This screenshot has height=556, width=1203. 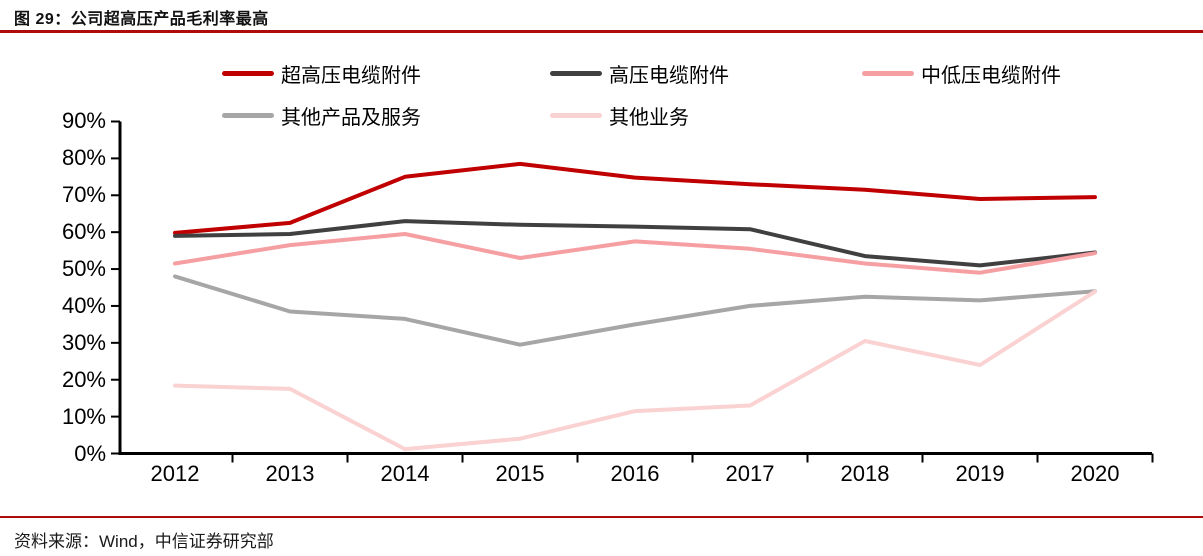 I want to click on legend-label: 高压电缆附件, so click(x=669, y=75).